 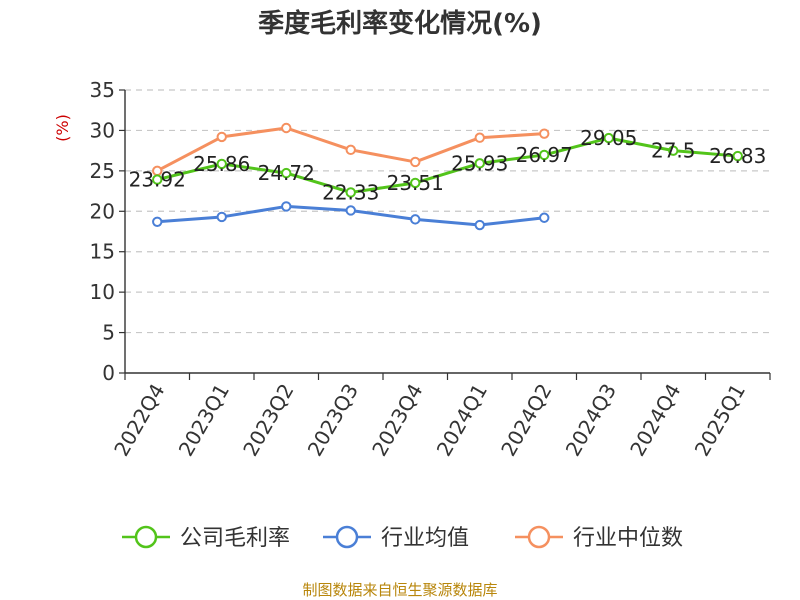 What do you see at coordinates (655, 420) in the screenshot?
I see `x-tick-label: 2024Q4` at bounding box center [655, 420].